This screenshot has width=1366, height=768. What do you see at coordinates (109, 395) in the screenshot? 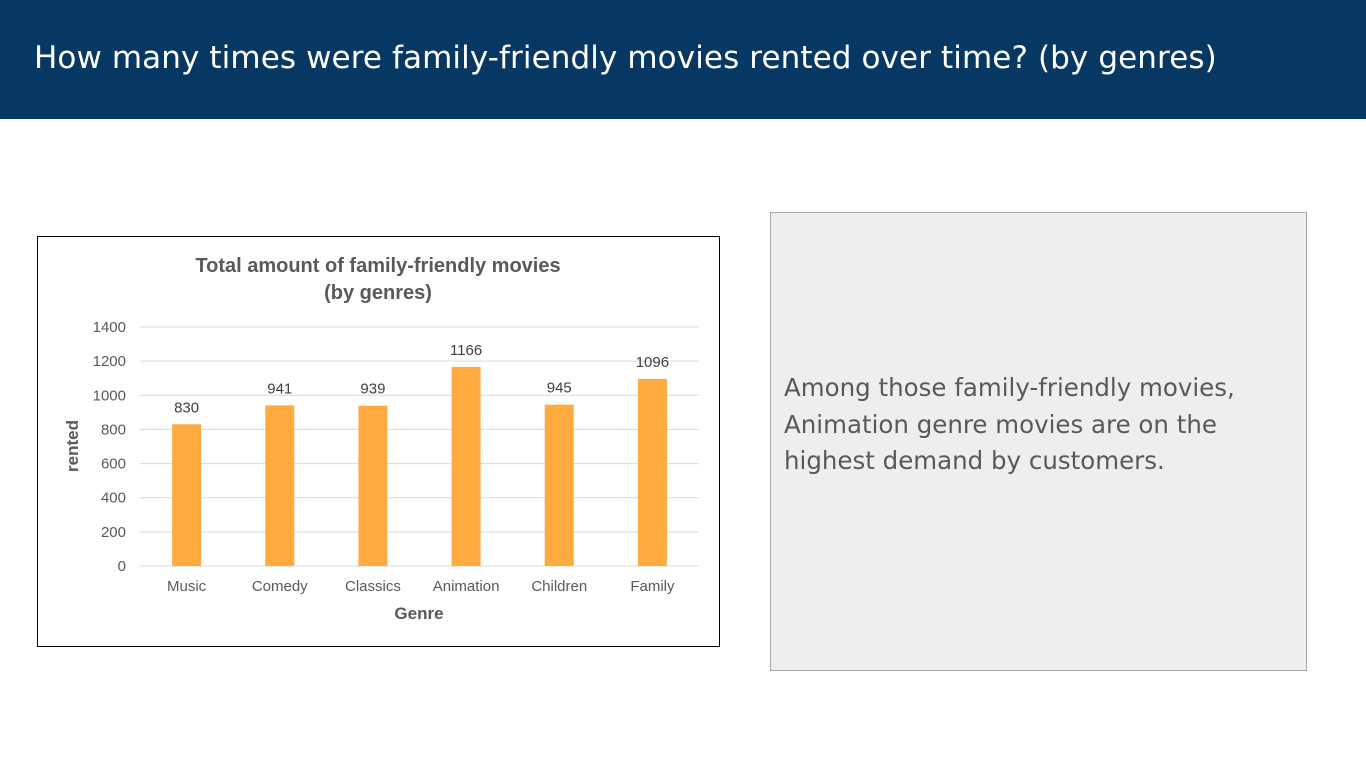
I see `y-tick-label: 1000` at bounding box center [109, 395].